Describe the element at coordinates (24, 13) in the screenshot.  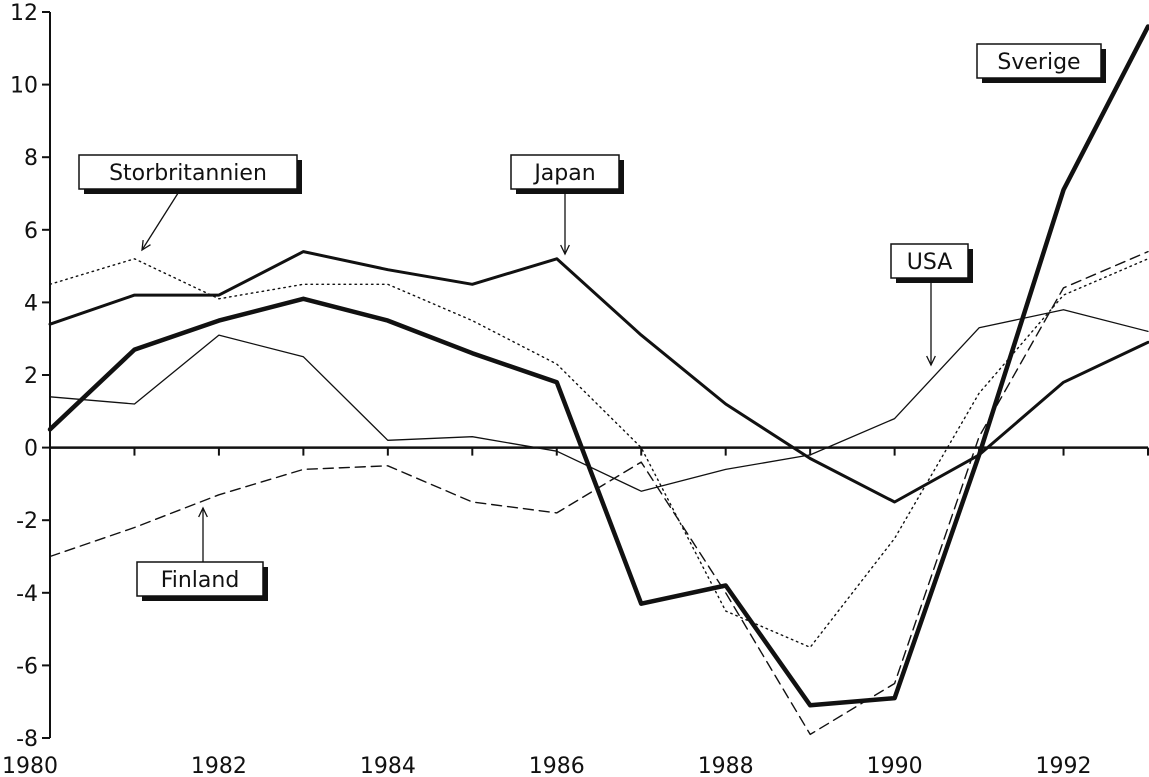
I see `y-tick-label: 12` at that location.